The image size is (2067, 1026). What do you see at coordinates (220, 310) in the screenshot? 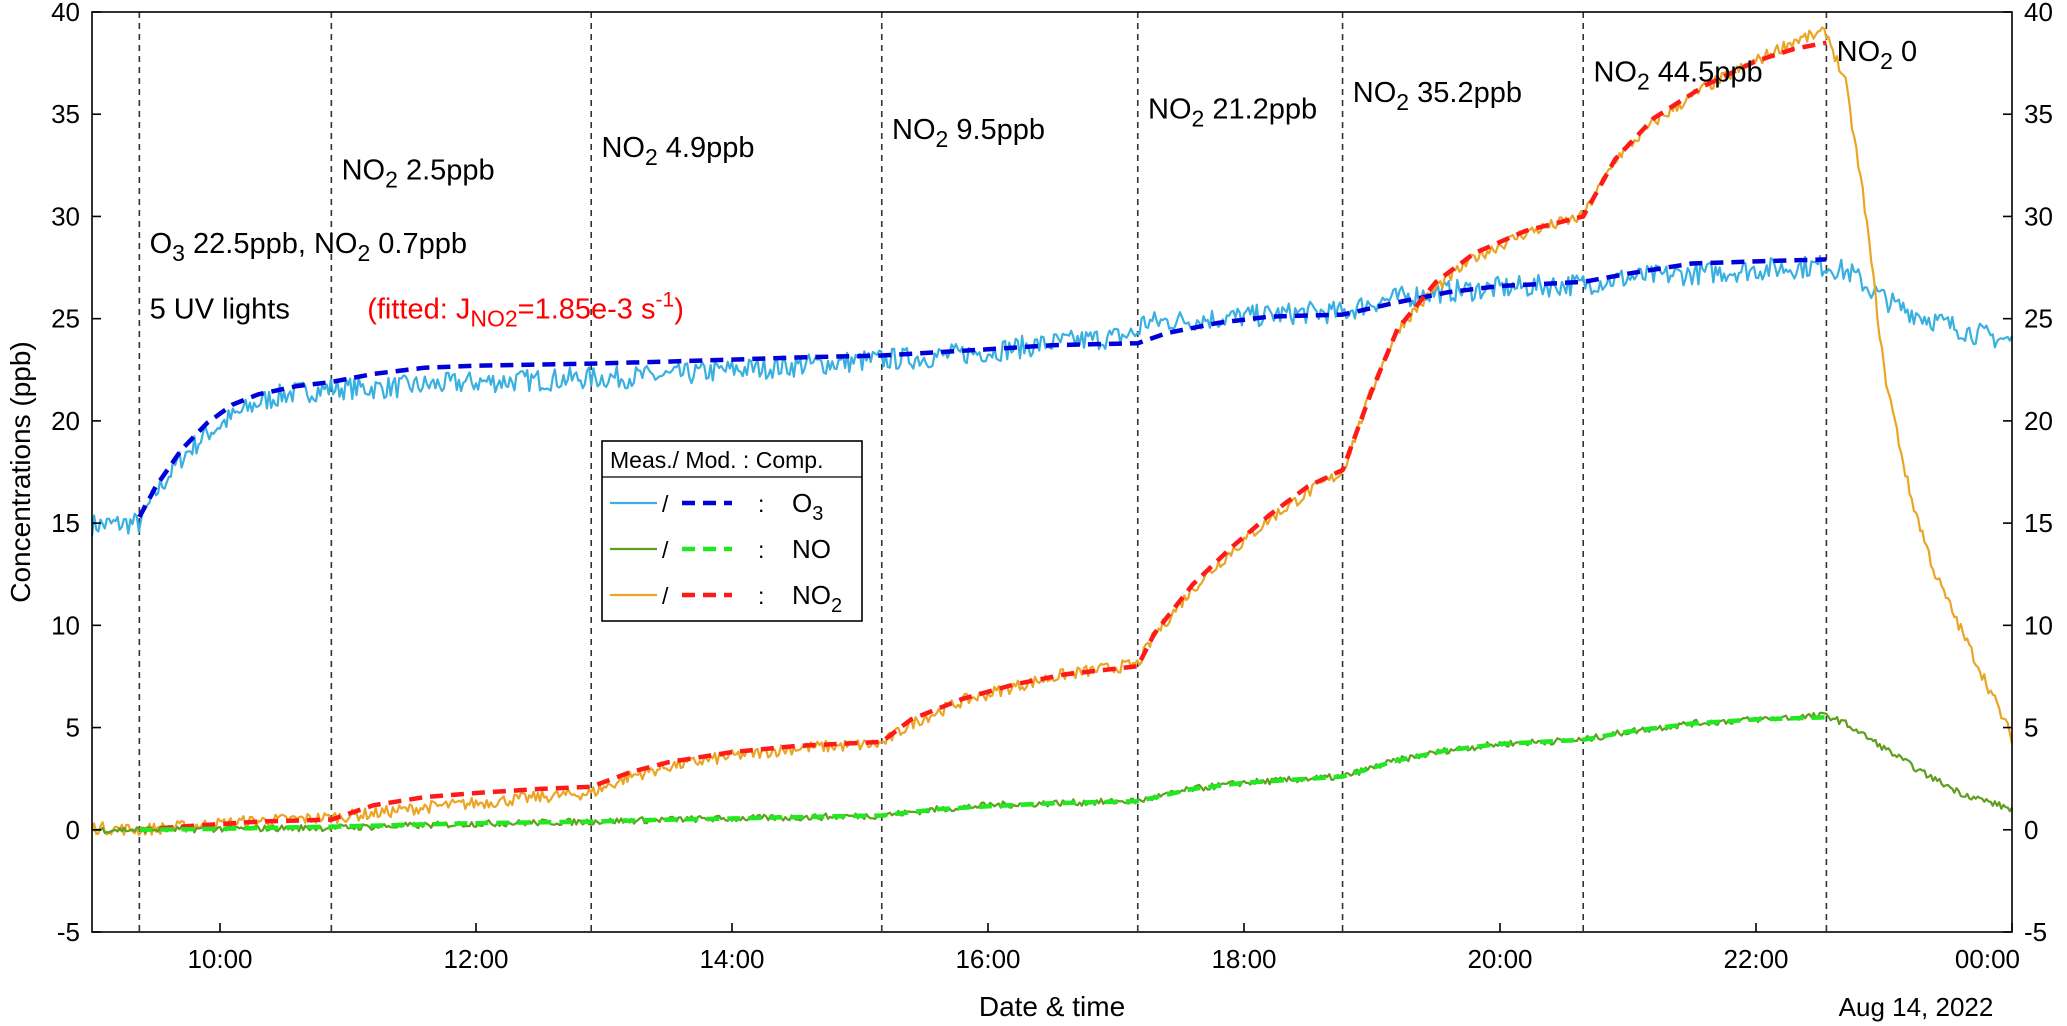
I see `annotation: 5 UV lights` at bounding box center [220, 310].